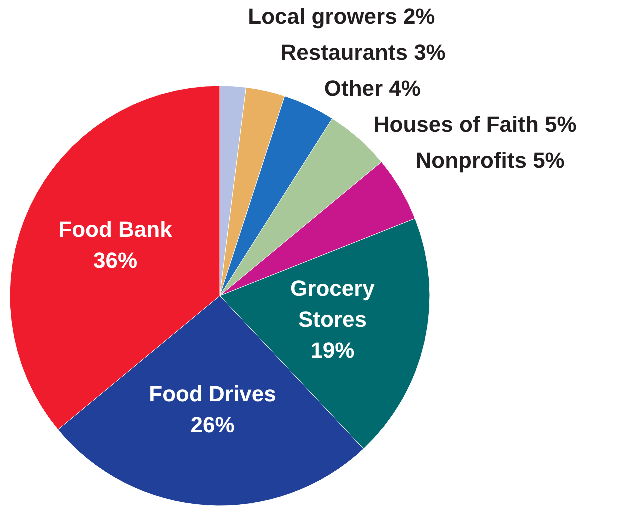  What do you see at coordinates (342, 16) in the screenshot?
I see `slice-label: Local growers 2%` at bounding box center [342, 16].